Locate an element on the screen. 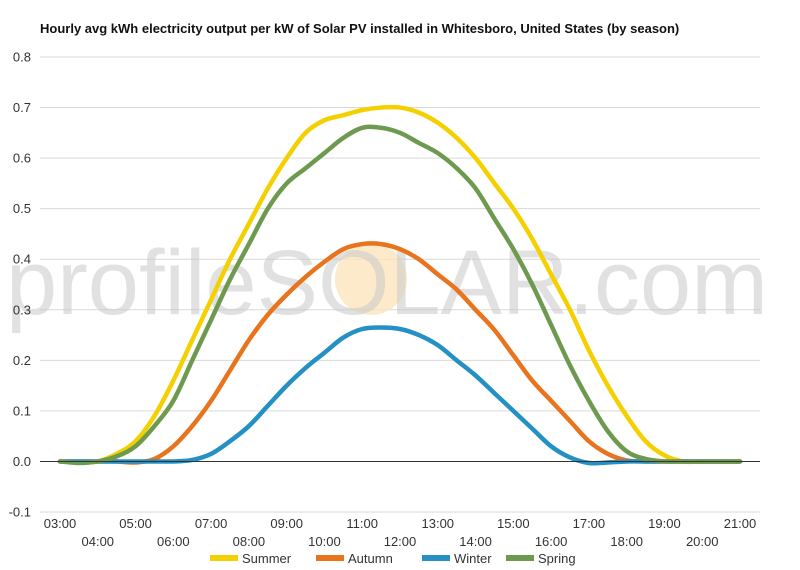  y-tick-label: -0.1 is located at coordinates (20, 512).